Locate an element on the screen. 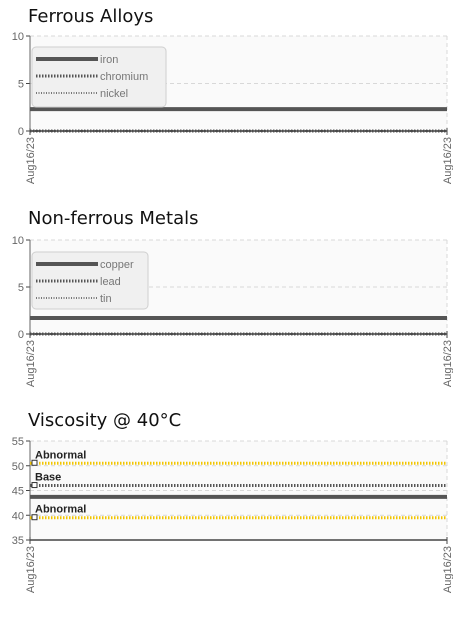  y-tick-label: 35 is located at coordinates (18, 541).